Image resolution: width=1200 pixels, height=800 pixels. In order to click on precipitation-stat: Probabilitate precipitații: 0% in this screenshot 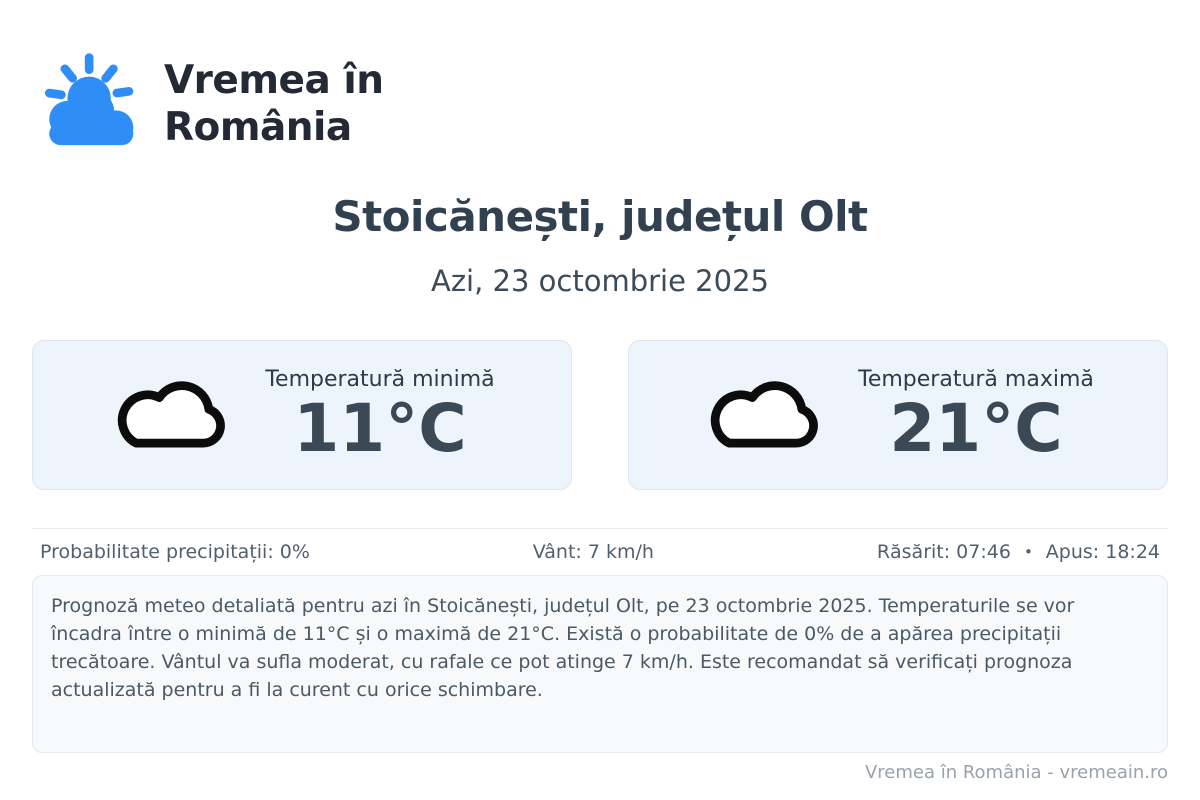, I will do `click(175, 552)`.